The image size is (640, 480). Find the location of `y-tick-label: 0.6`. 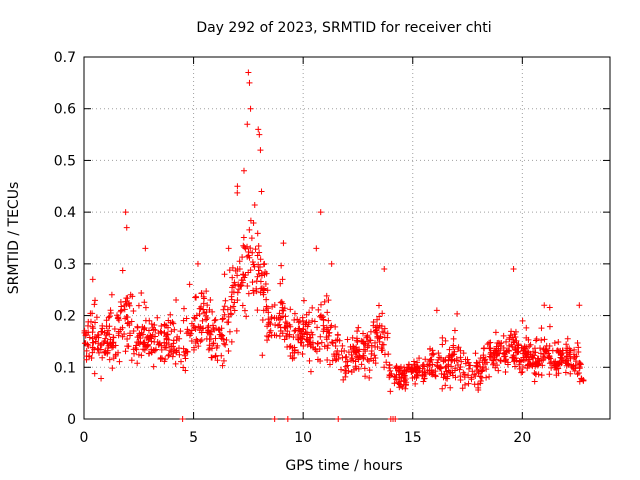

y-tick-label: 0.6 is located at coordinates (65, 110).